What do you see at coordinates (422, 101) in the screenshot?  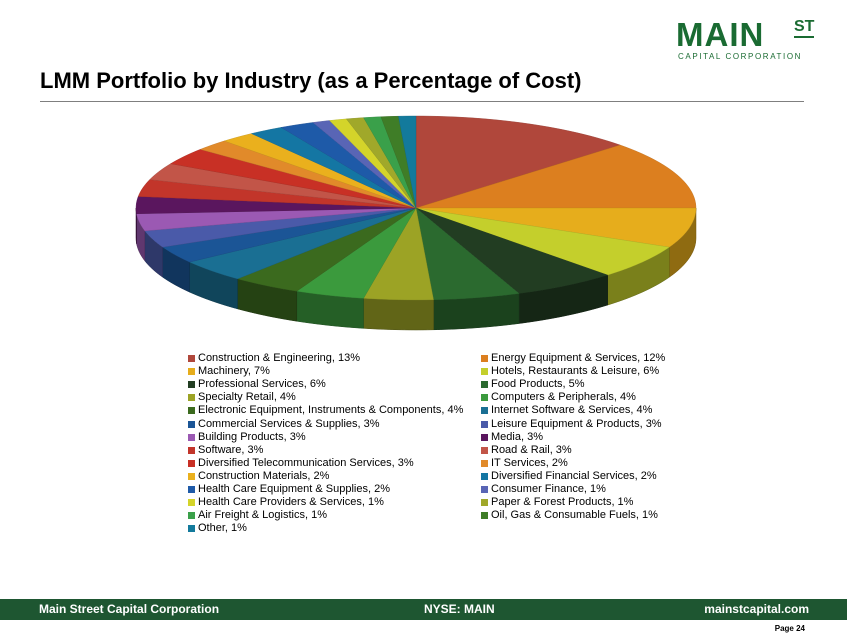 I see `title-divider` at bounding box center [422, 101].